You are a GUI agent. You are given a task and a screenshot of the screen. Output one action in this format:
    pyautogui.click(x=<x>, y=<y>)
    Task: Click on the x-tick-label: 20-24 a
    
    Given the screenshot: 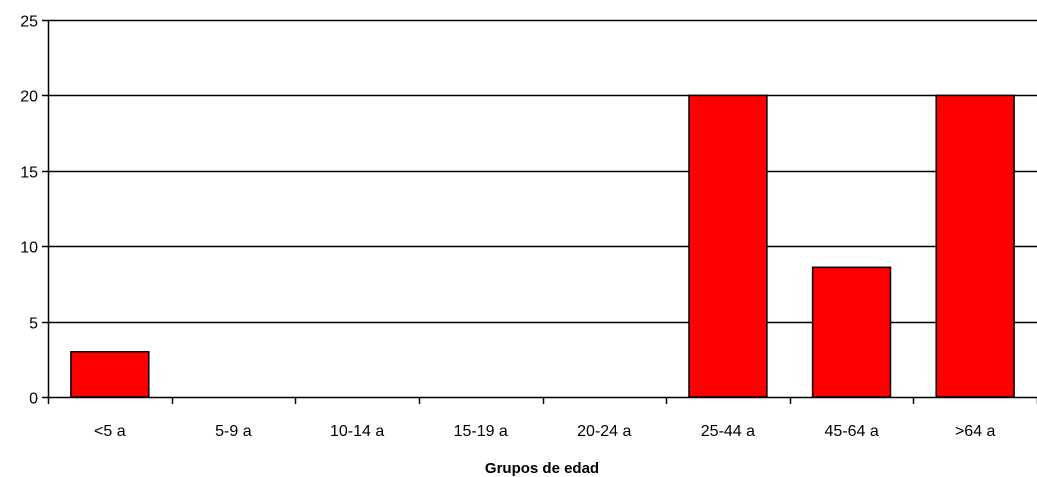 What is the action you would take?
    pyautogui.click(x=604, y=431)
    